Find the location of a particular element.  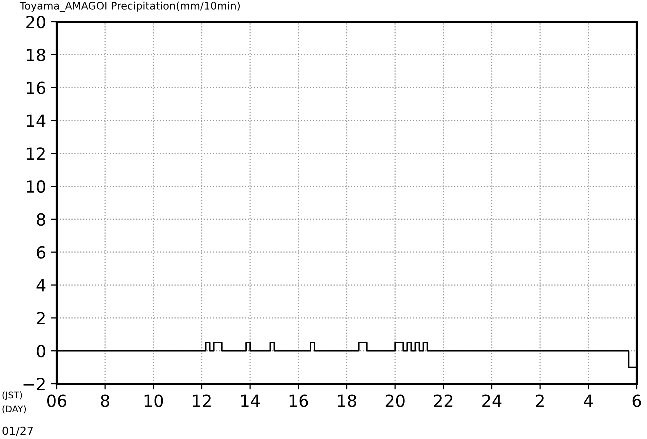

text: 01/27 is located at coordinates (18, 431).